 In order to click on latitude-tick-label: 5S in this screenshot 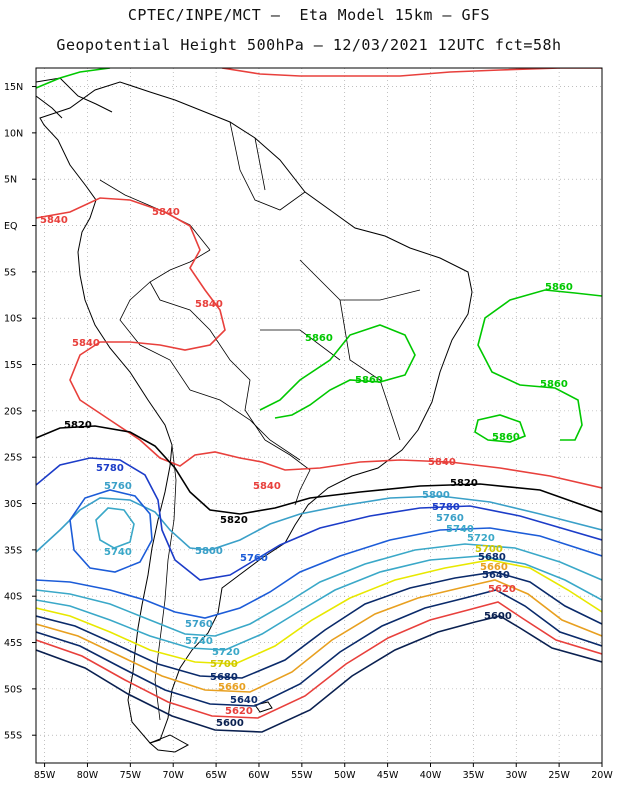, I will do `click(10, 272)`.